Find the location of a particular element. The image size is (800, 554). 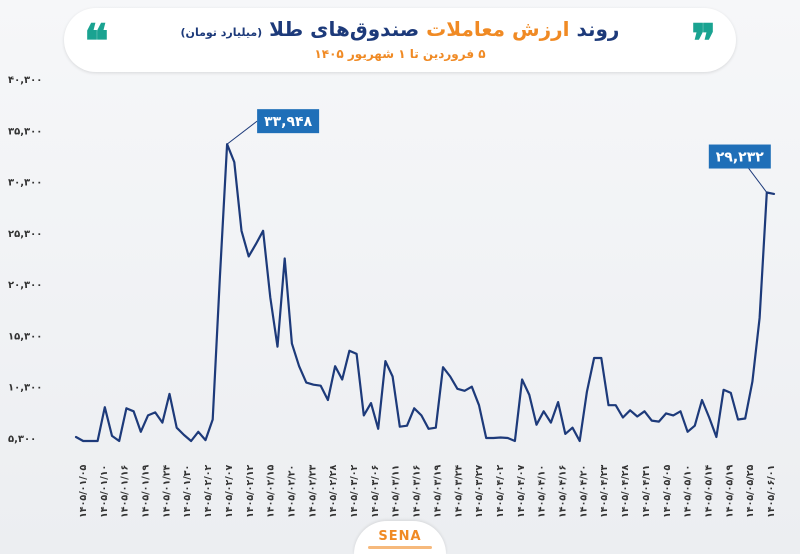

logo-text: SENA is located at coordinates (400, 536).